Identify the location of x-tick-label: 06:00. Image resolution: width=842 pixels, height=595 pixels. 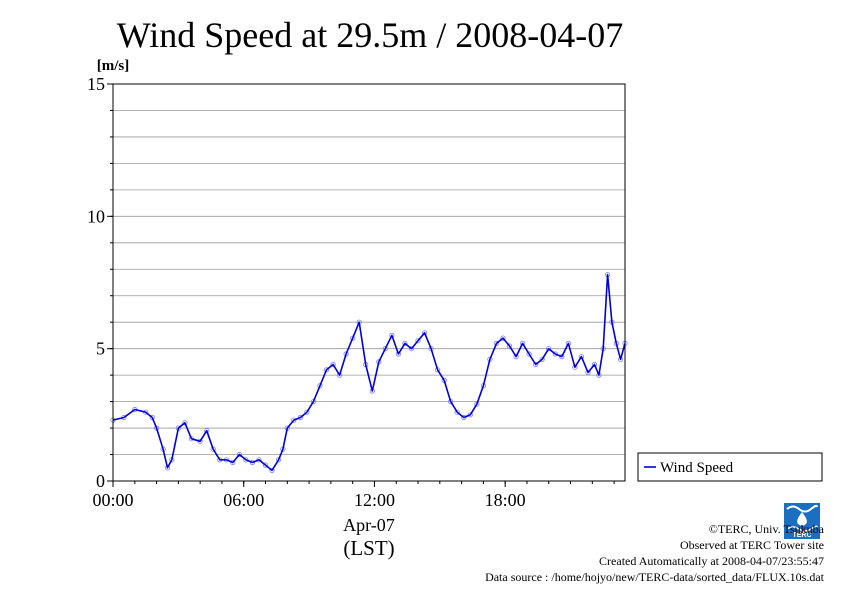
(243, 500).